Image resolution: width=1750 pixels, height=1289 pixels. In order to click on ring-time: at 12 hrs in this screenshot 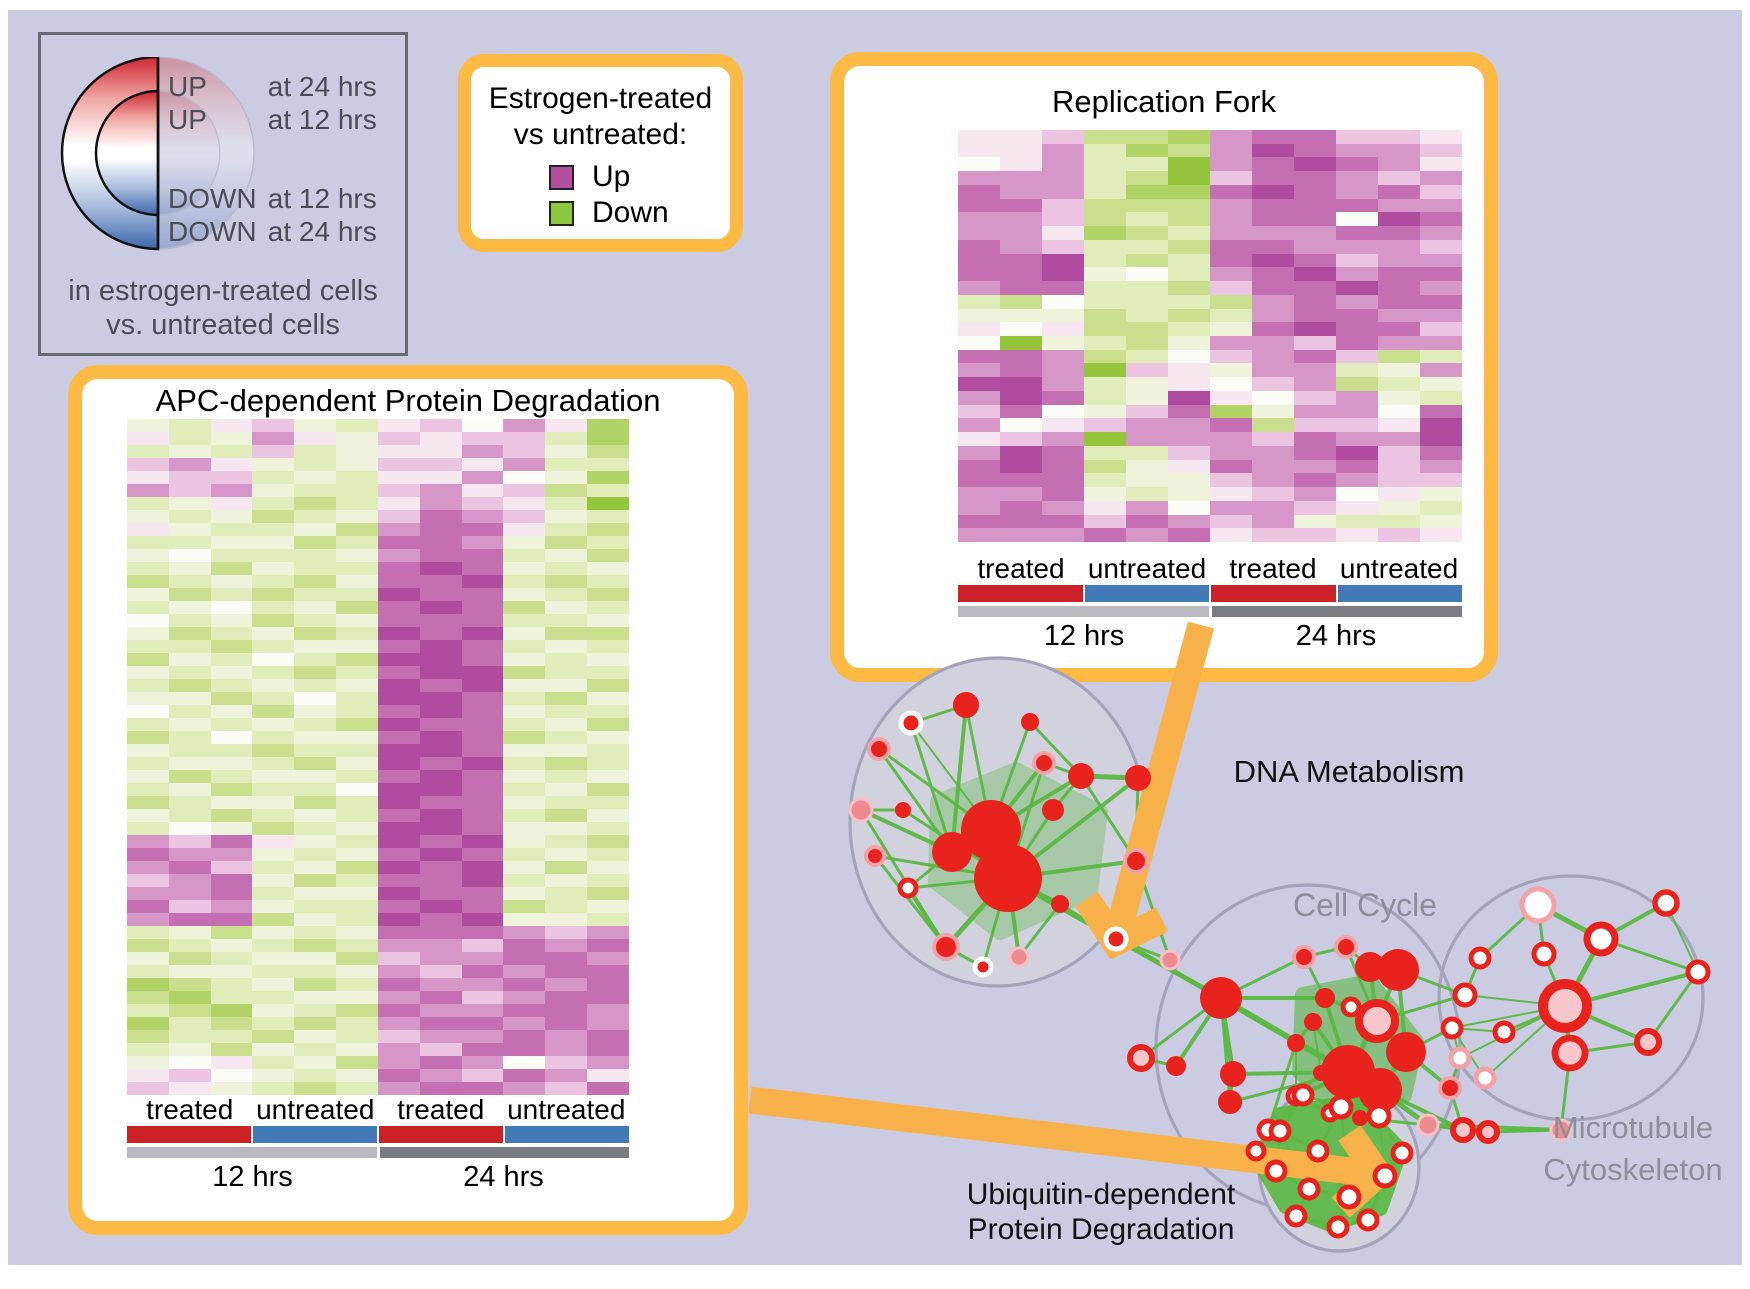, I will do `click(322, 119)`.